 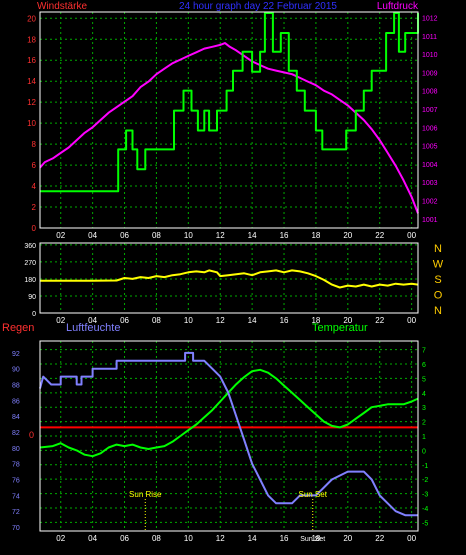 What do you see at coordinates (438, 265) in the screenshot?
I see `compass-label: W` at bounding box center [438, 265].